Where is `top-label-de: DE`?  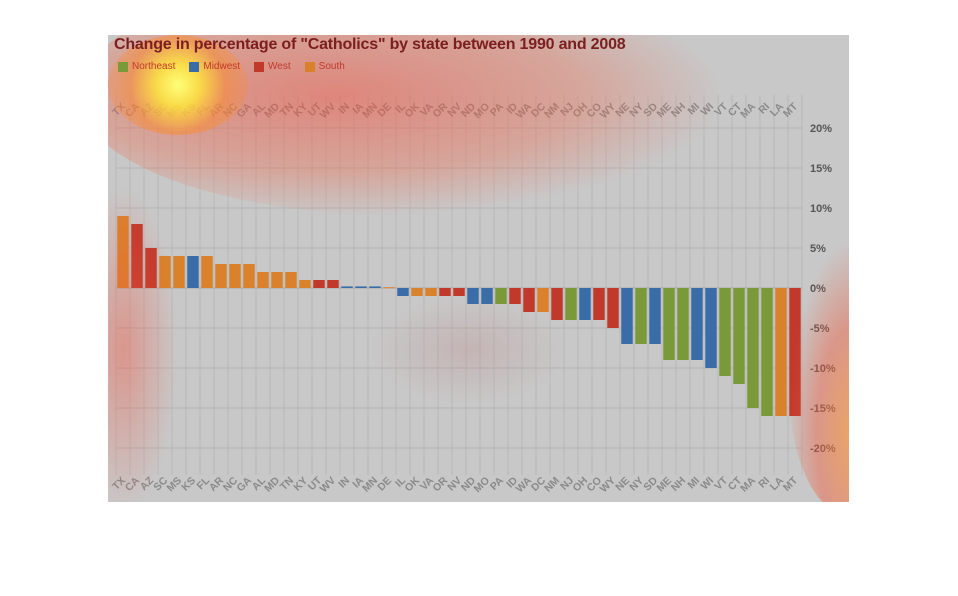 top-label-de: DE is located at coordinates (384, 110).